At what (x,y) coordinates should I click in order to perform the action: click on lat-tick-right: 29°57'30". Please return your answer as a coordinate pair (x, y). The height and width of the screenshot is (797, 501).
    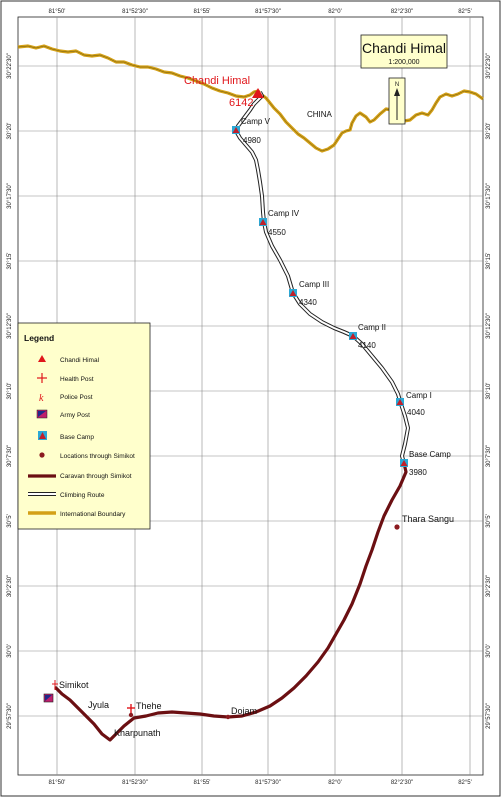
    Looking at the image, I should click on (489, 716).